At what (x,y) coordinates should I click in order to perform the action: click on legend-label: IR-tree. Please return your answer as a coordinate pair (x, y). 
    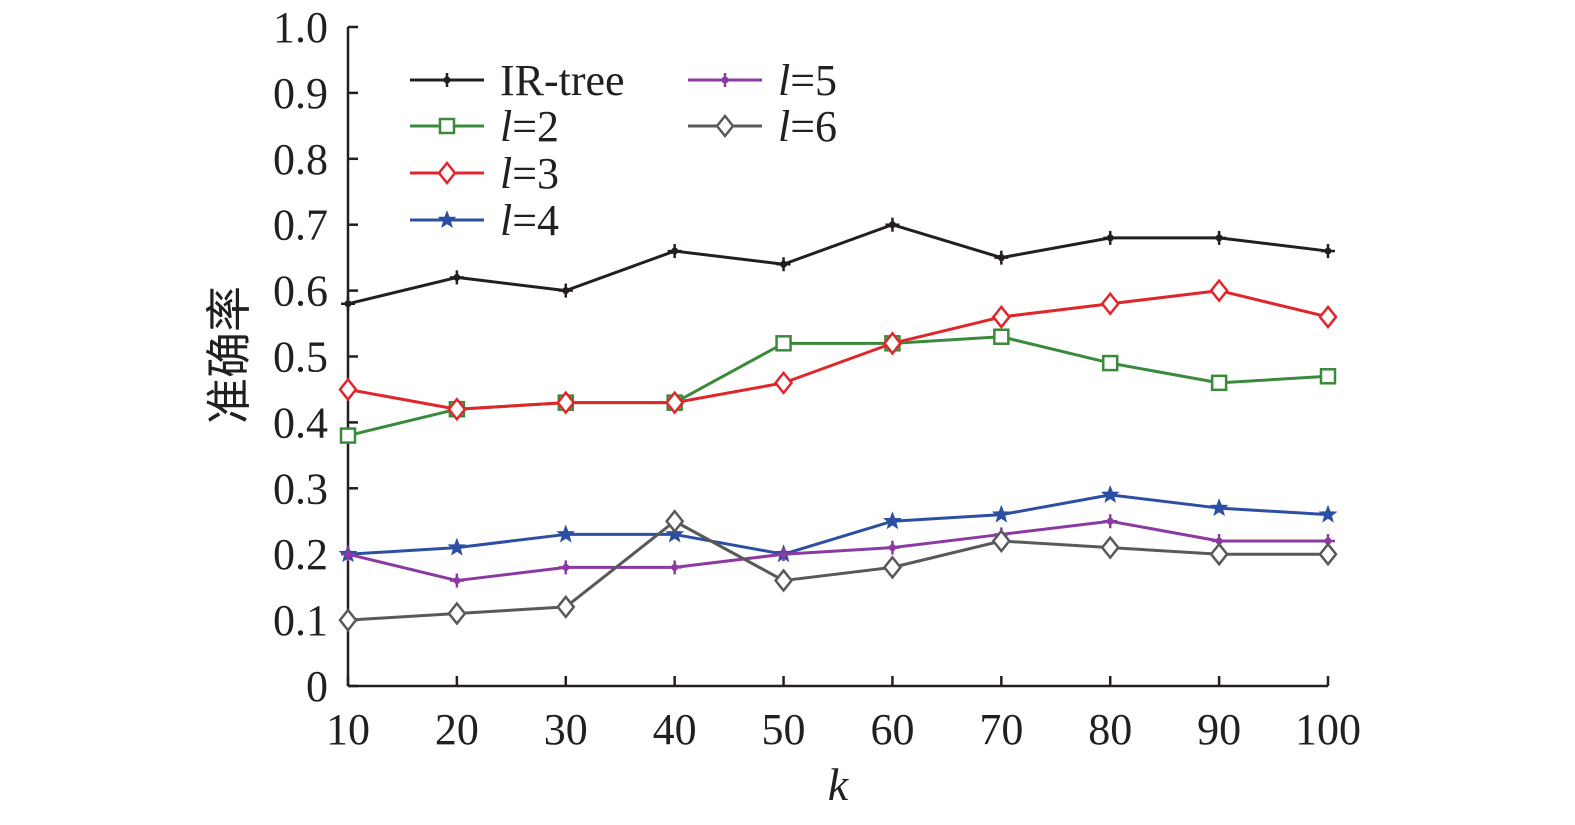
    Looking at the image, I should click on (562, 80).